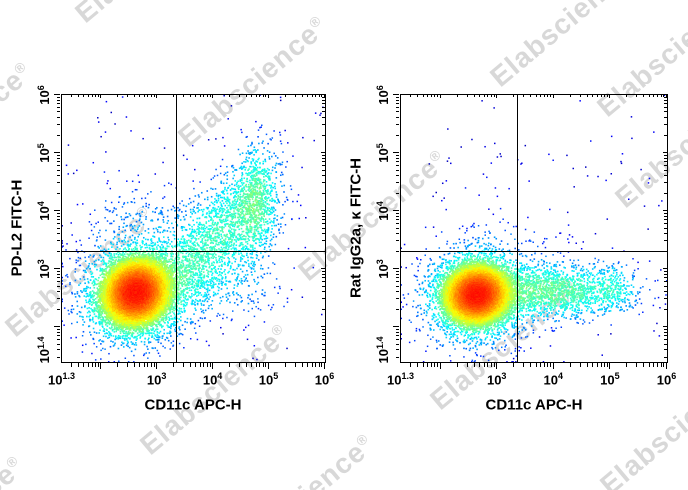  I want to click on x-axis-tick-label: 10⁵, so click(268, 378).